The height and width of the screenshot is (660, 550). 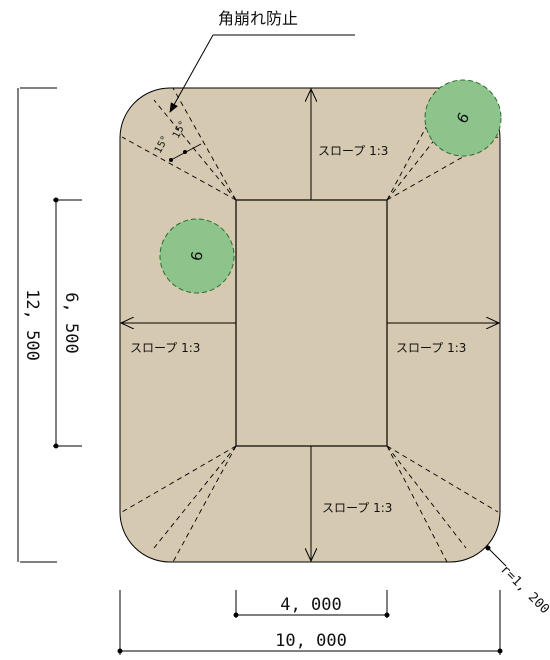 I want to click on inner-height-dimension, so click(x=67, y=323).